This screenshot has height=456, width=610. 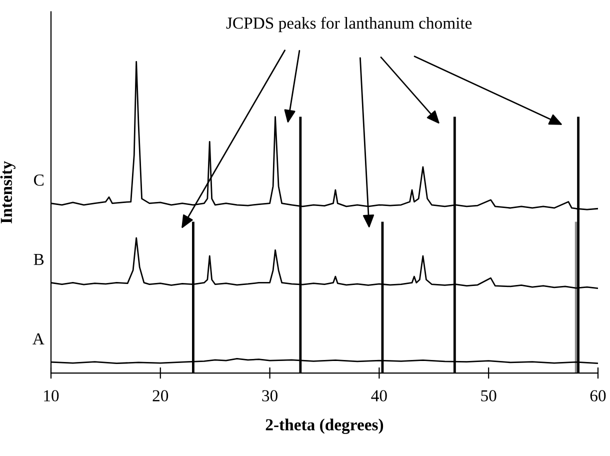 I want to click on x-tick-label: 50, so click(x=488, y=396).